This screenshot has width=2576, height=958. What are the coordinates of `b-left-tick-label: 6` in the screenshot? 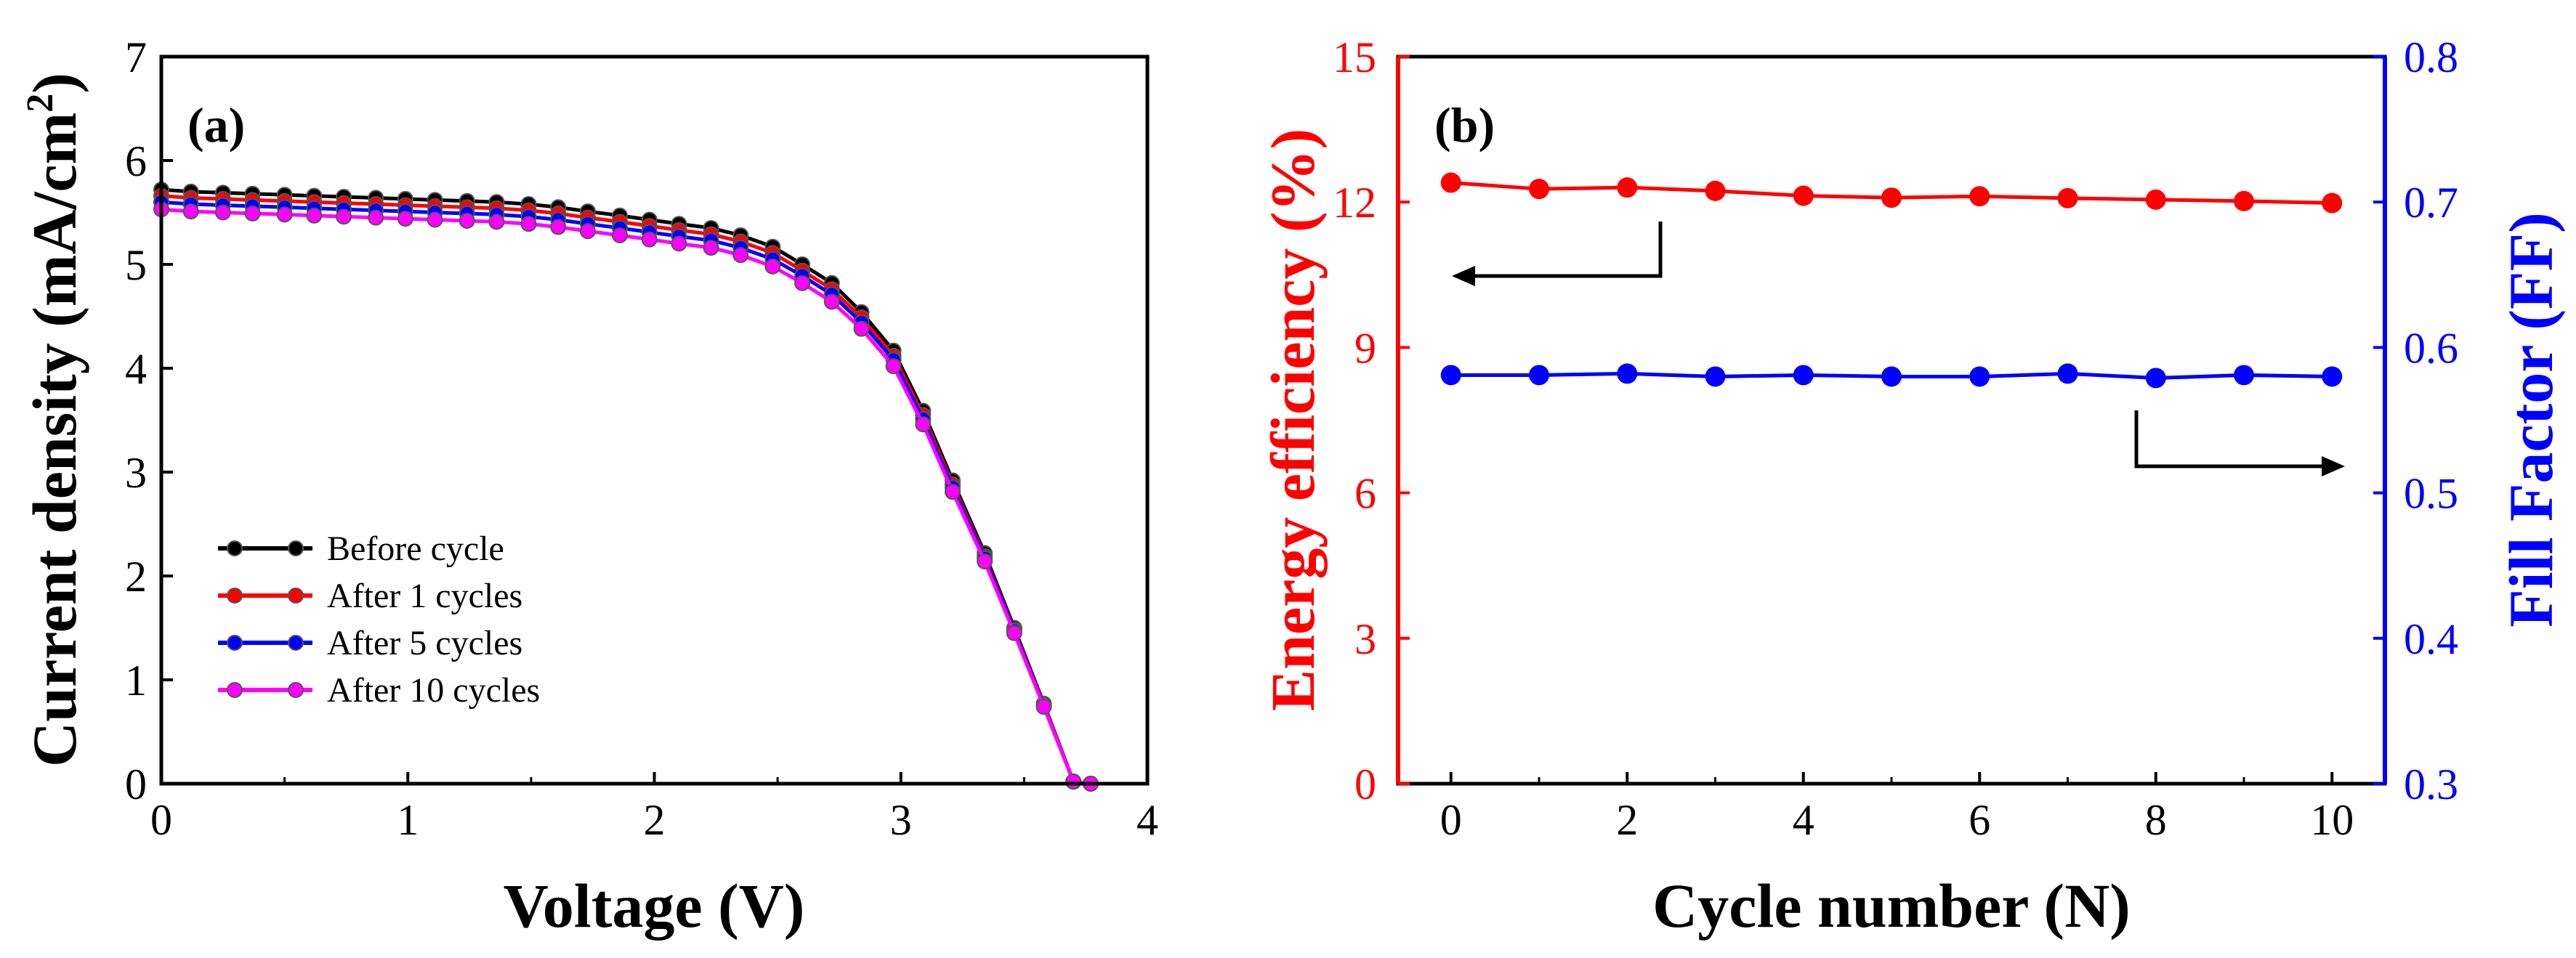 It's located at (1365, 494).